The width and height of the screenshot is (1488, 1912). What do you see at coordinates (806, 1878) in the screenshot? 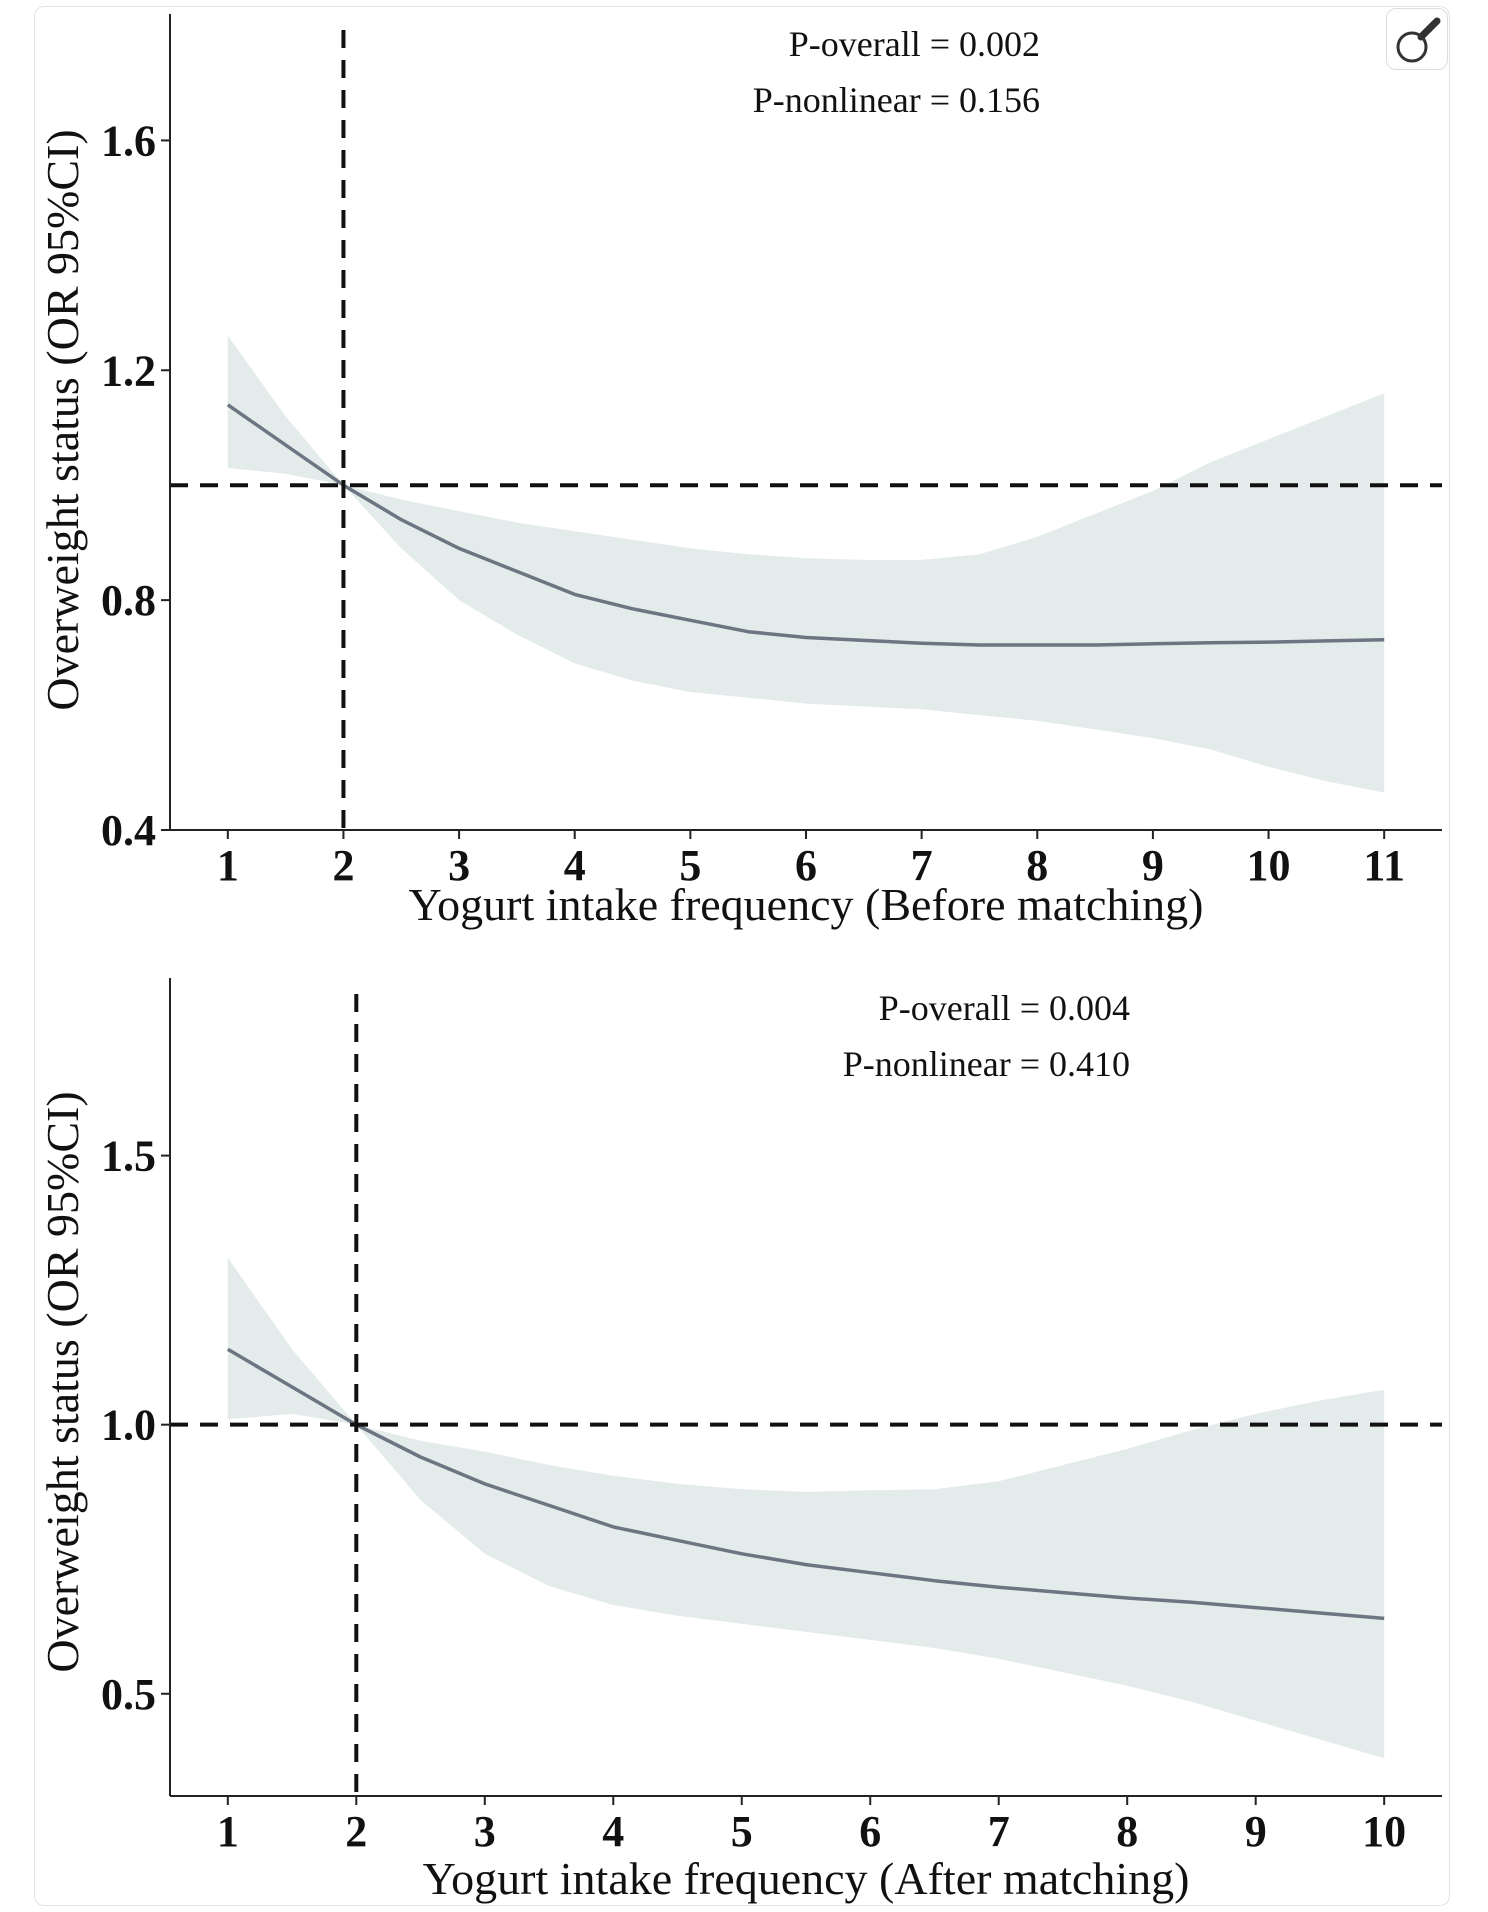
I see `x-axis-title: Yogurt intake frequency (After matching)` at bounding box center [806, 1878].